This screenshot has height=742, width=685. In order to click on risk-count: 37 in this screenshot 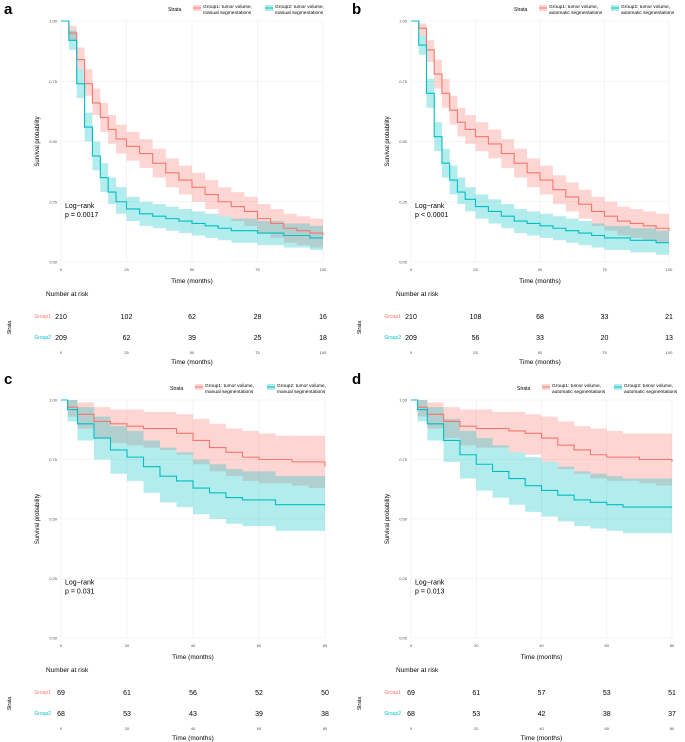, I will do `click(672, 714)`.